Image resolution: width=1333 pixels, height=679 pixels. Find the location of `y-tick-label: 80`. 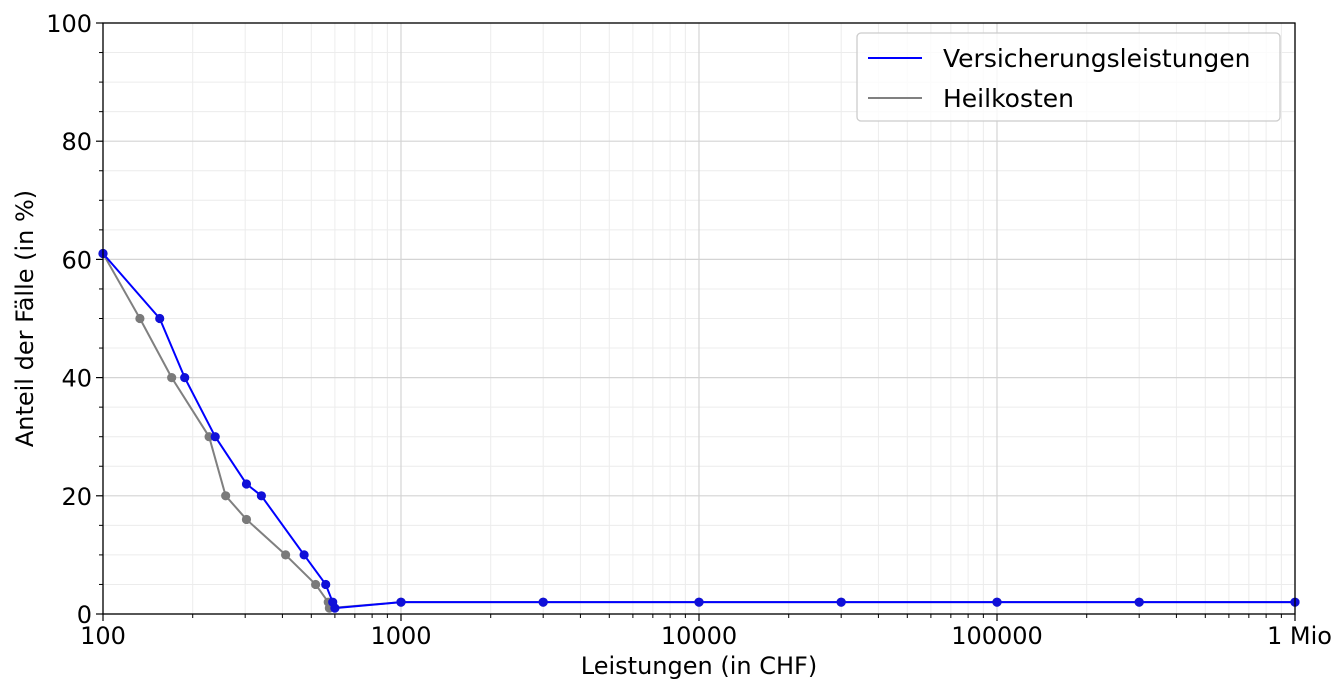

y-tick-label: 80 is located at coordinates (76, 142).